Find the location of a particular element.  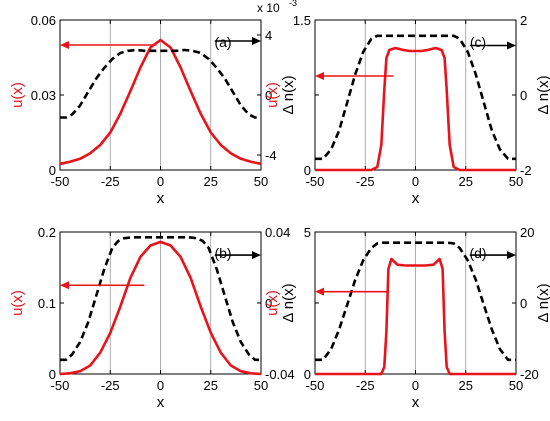

right-axis-multiplier: x 10 is located at coordinates (268, 8).